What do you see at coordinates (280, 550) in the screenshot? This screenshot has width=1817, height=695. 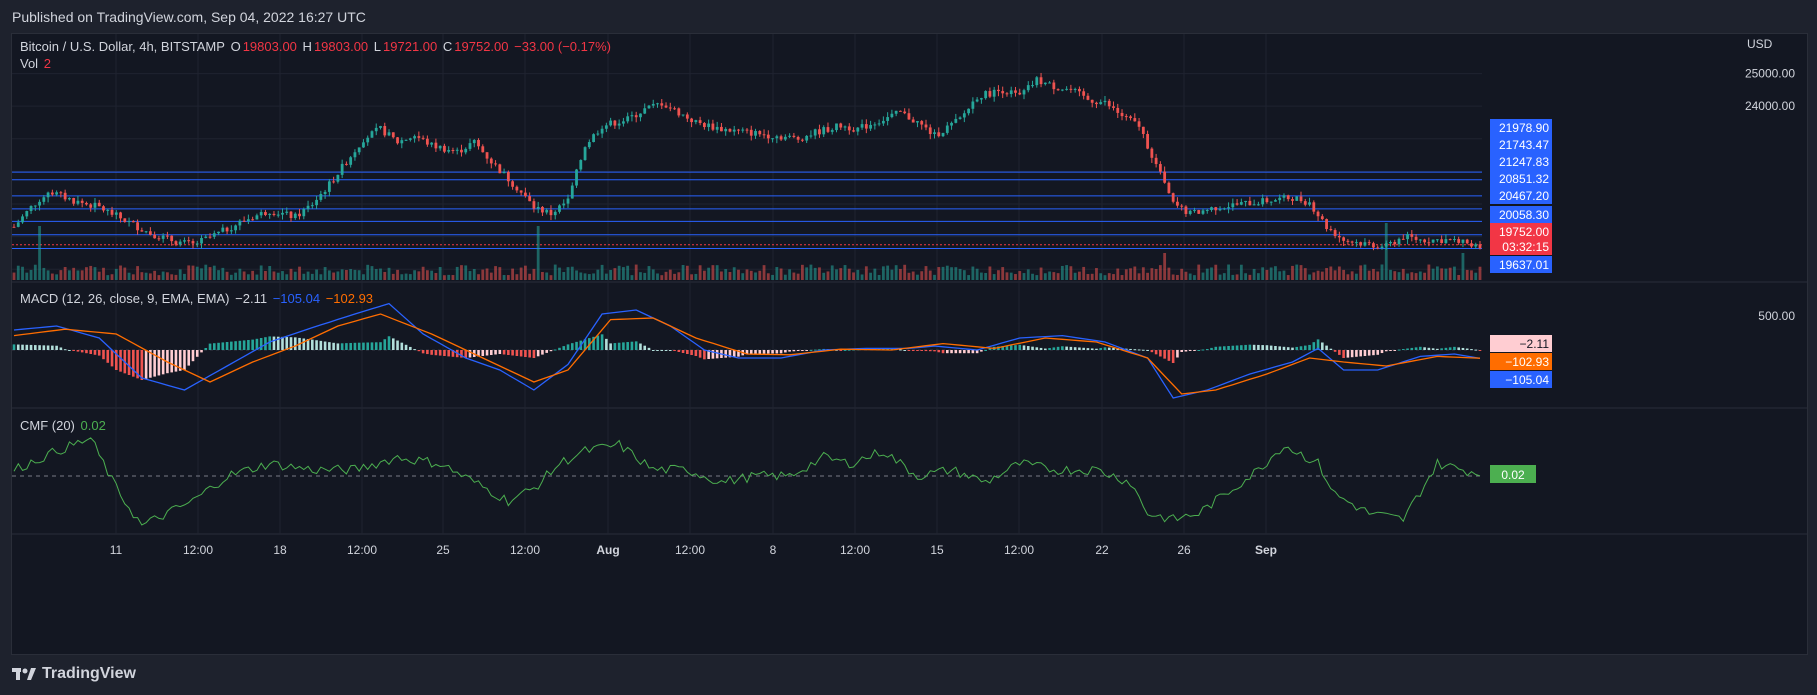 I see `time-axis-tick: 18` at bounding box center [280, 550].